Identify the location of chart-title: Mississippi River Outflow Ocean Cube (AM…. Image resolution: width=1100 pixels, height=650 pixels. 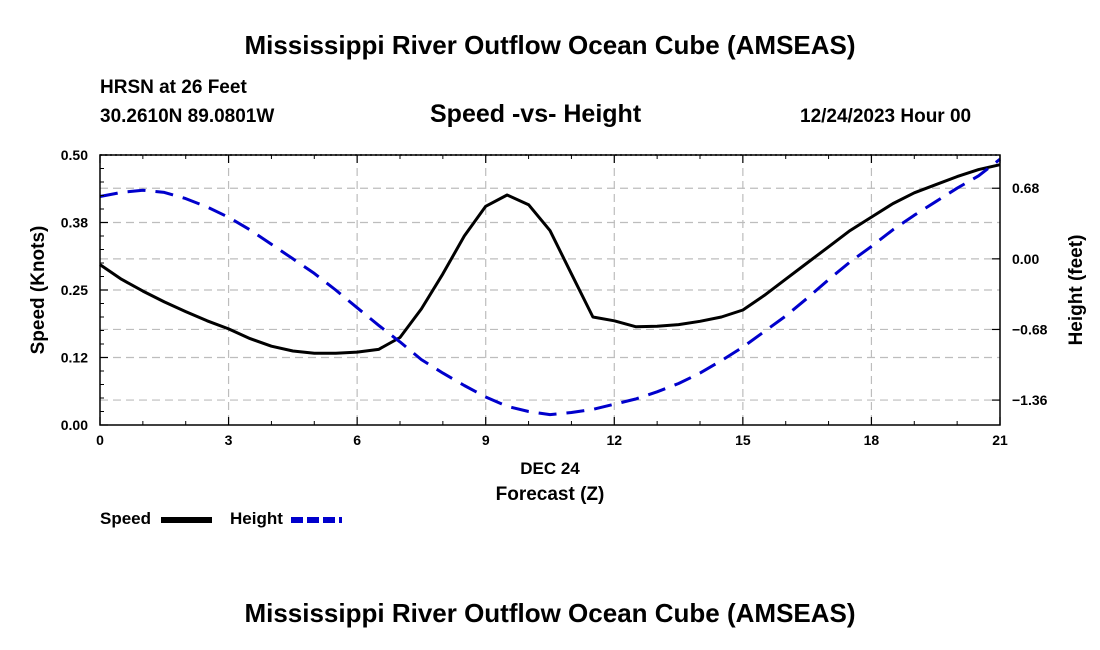
(550, 45).